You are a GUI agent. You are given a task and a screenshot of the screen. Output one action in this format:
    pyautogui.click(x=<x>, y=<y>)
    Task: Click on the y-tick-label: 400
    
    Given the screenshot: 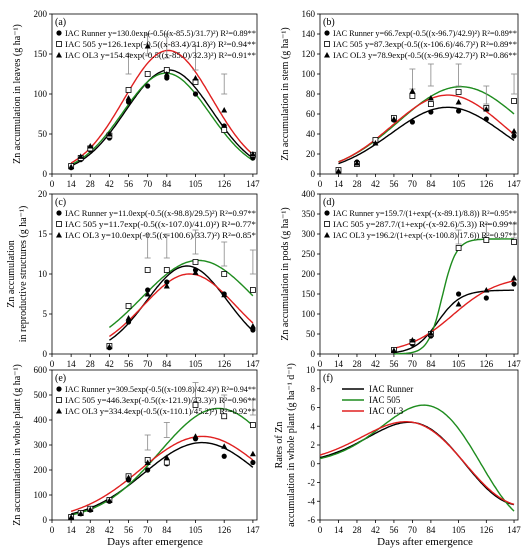 What is the action you would take?
    pyautogui.click(x=41, y=420)
    